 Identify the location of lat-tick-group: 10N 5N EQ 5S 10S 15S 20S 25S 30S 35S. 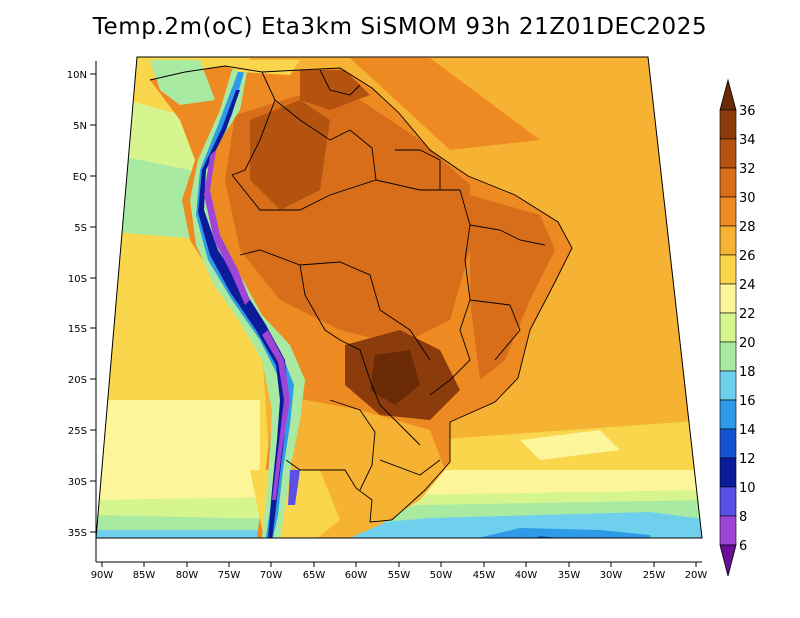
(81, 304).